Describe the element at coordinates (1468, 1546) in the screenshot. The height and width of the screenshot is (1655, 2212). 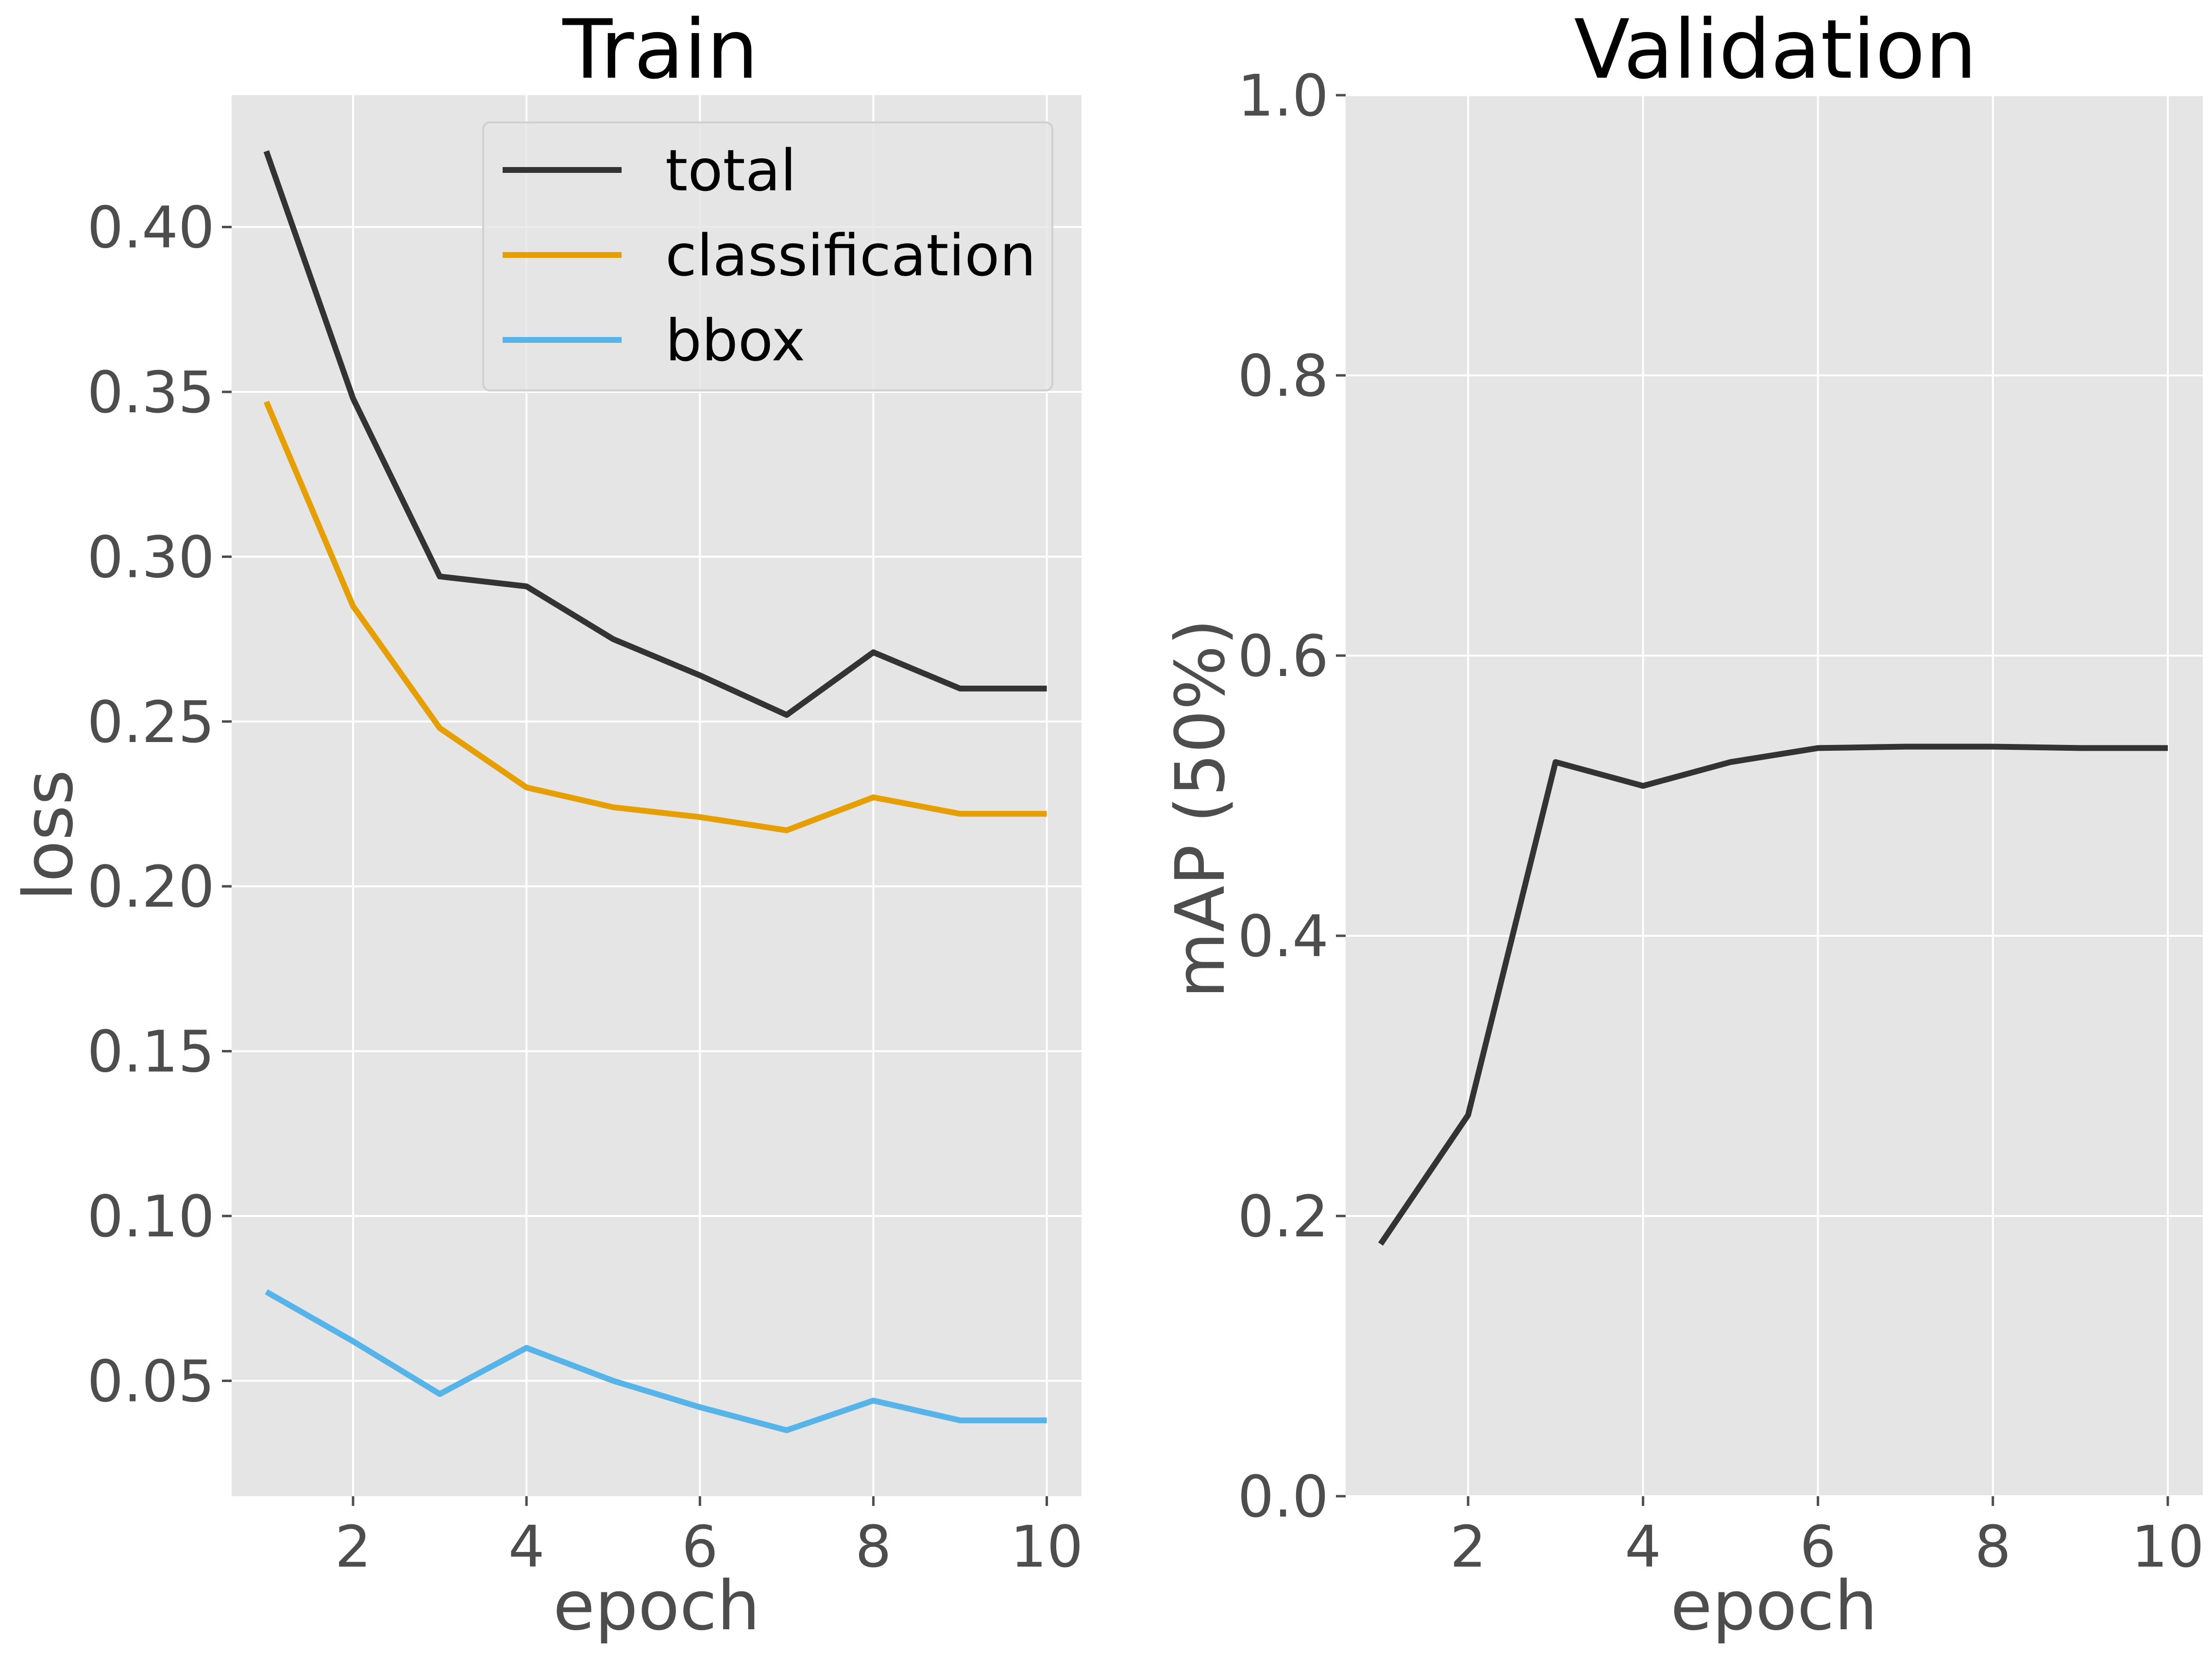
I see `validation-xtick-label: 2` at that location.